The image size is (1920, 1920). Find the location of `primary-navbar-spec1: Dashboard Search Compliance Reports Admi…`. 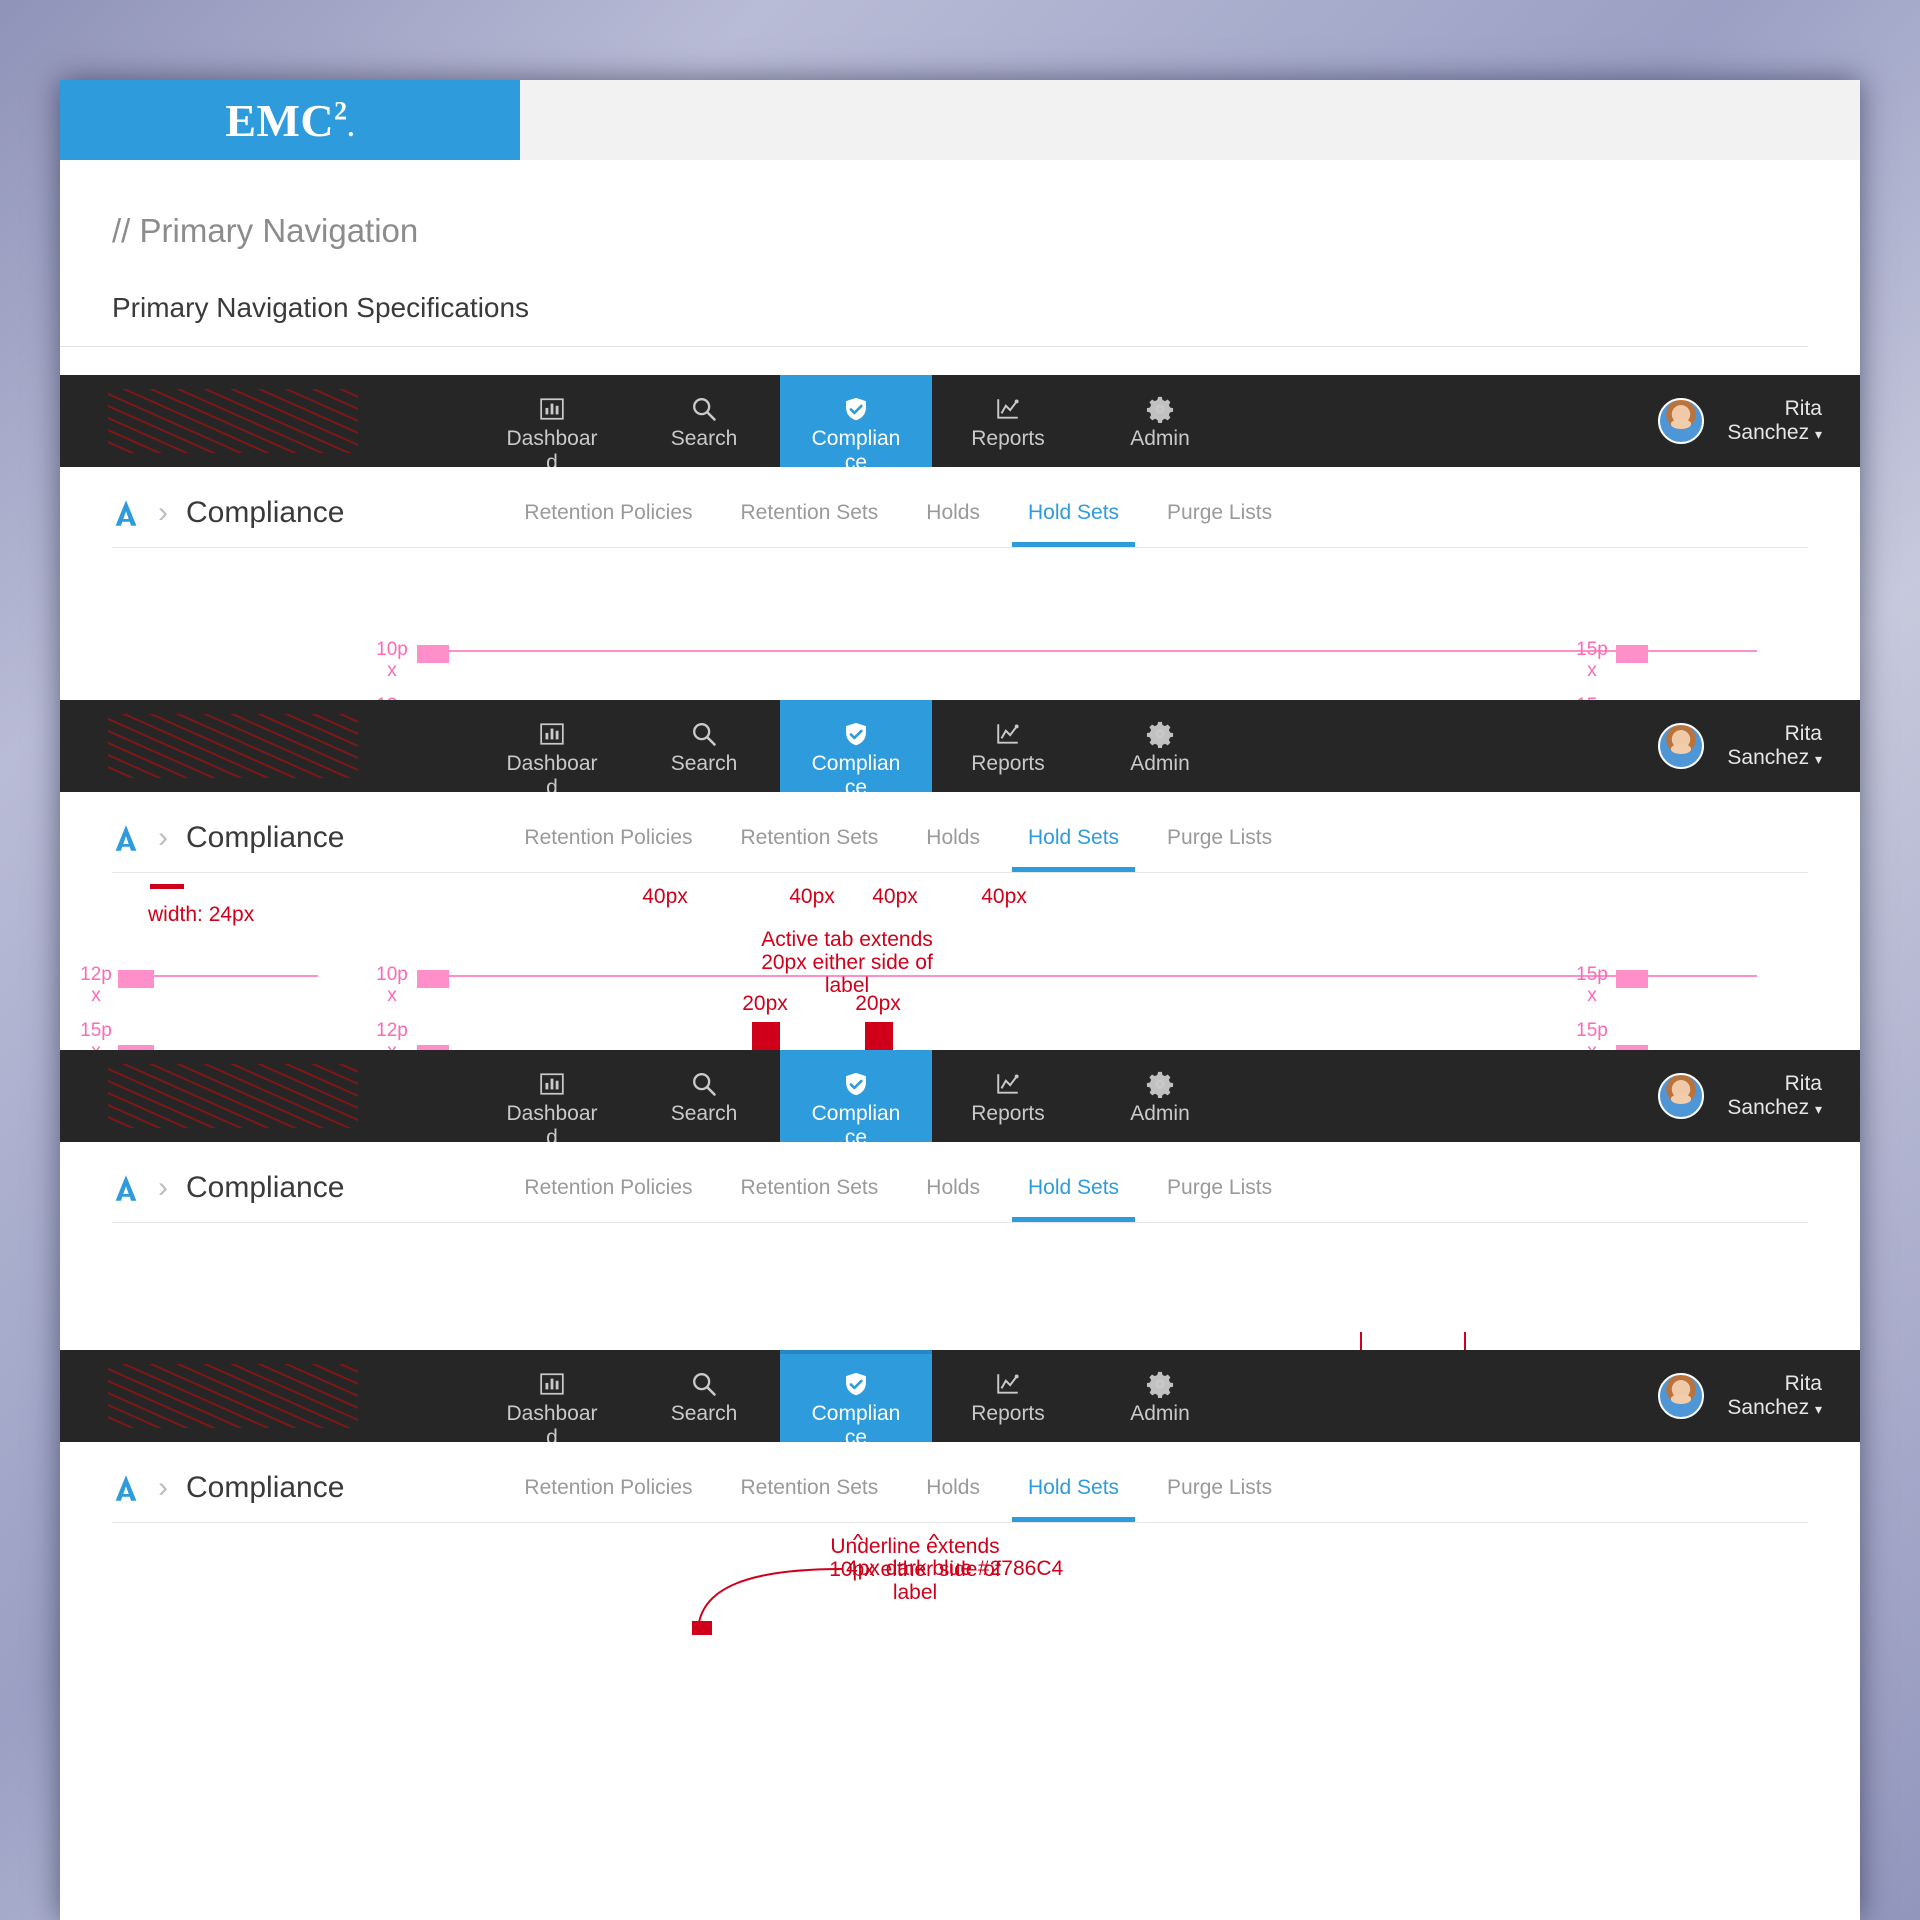

primary-navbar-spec1: Dashboard Search Compliance Reports Admi… is located at coordinates (960, 424).